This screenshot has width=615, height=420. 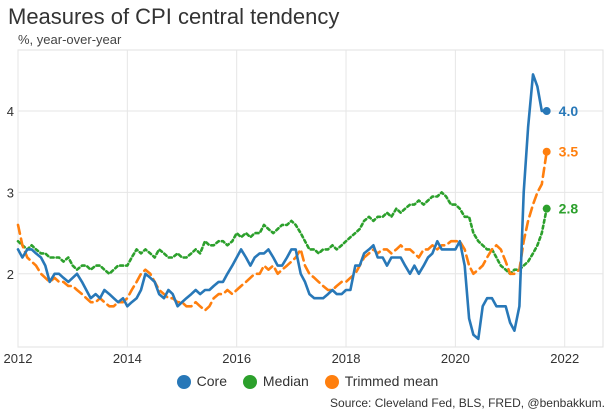 What do you see at coordinates (183, 382) in the screenshot?
I see `legend-swatch-core` at bounding box center [183, 382].